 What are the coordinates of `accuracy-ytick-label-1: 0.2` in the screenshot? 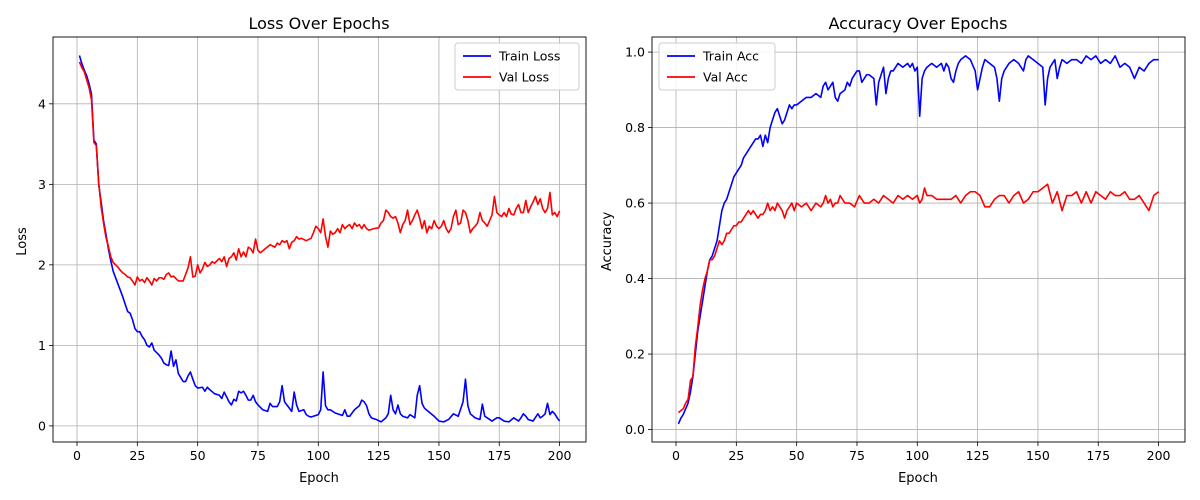 It's located at (635, 354).